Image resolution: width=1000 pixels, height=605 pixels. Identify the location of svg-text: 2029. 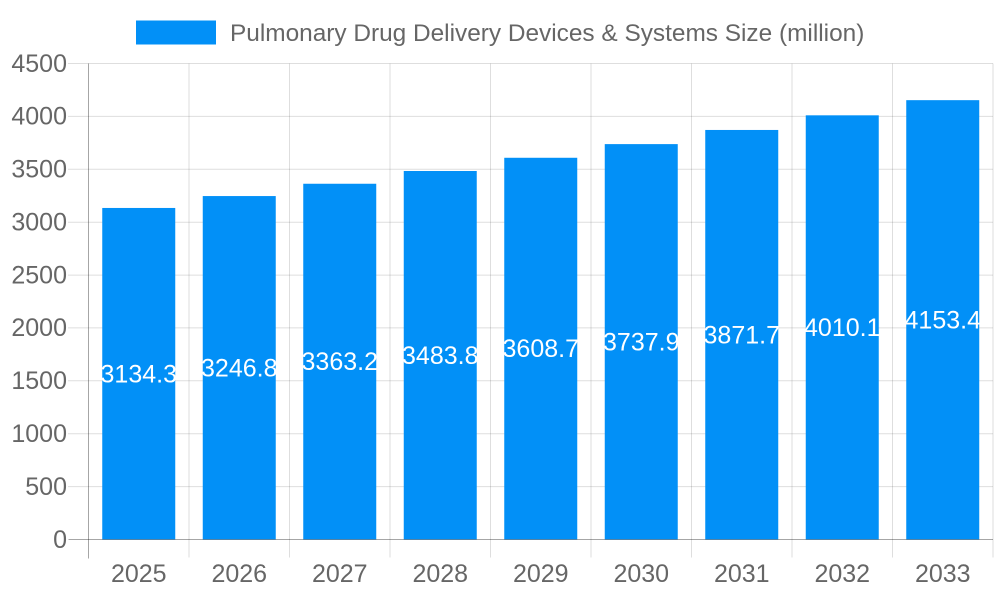
(541, 574).